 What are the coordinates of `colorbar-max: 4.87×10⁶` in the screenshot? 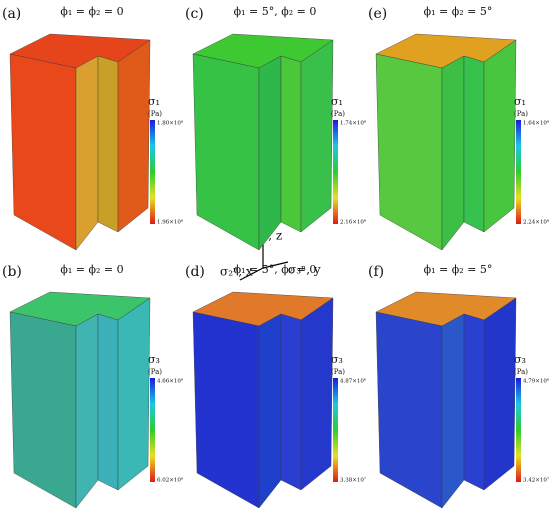 It's located at (353, 381).